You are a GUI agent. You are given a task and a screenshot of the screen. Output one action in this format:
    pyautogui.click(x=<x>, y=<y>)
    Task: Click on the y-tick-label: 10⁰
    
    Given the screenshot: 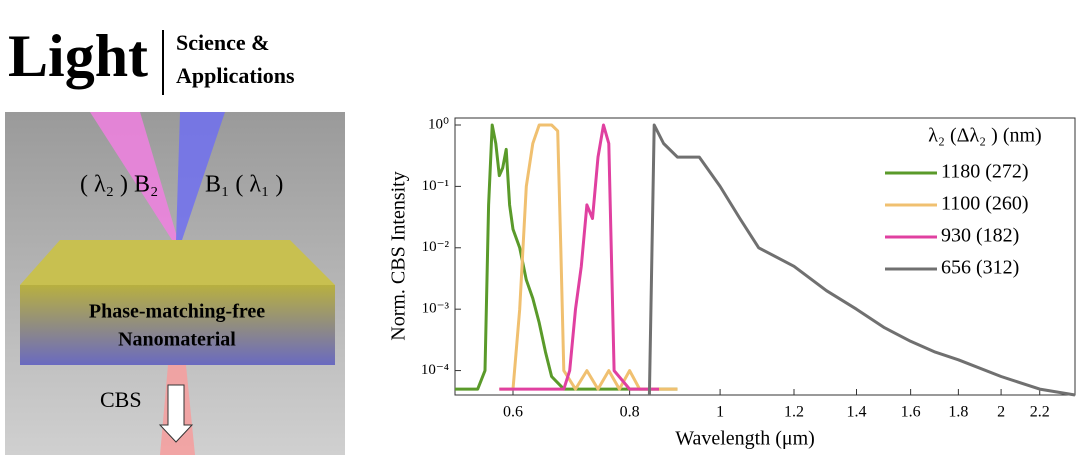 What is the action you would take?
    pyautogui.click(x=438, y=124)
    